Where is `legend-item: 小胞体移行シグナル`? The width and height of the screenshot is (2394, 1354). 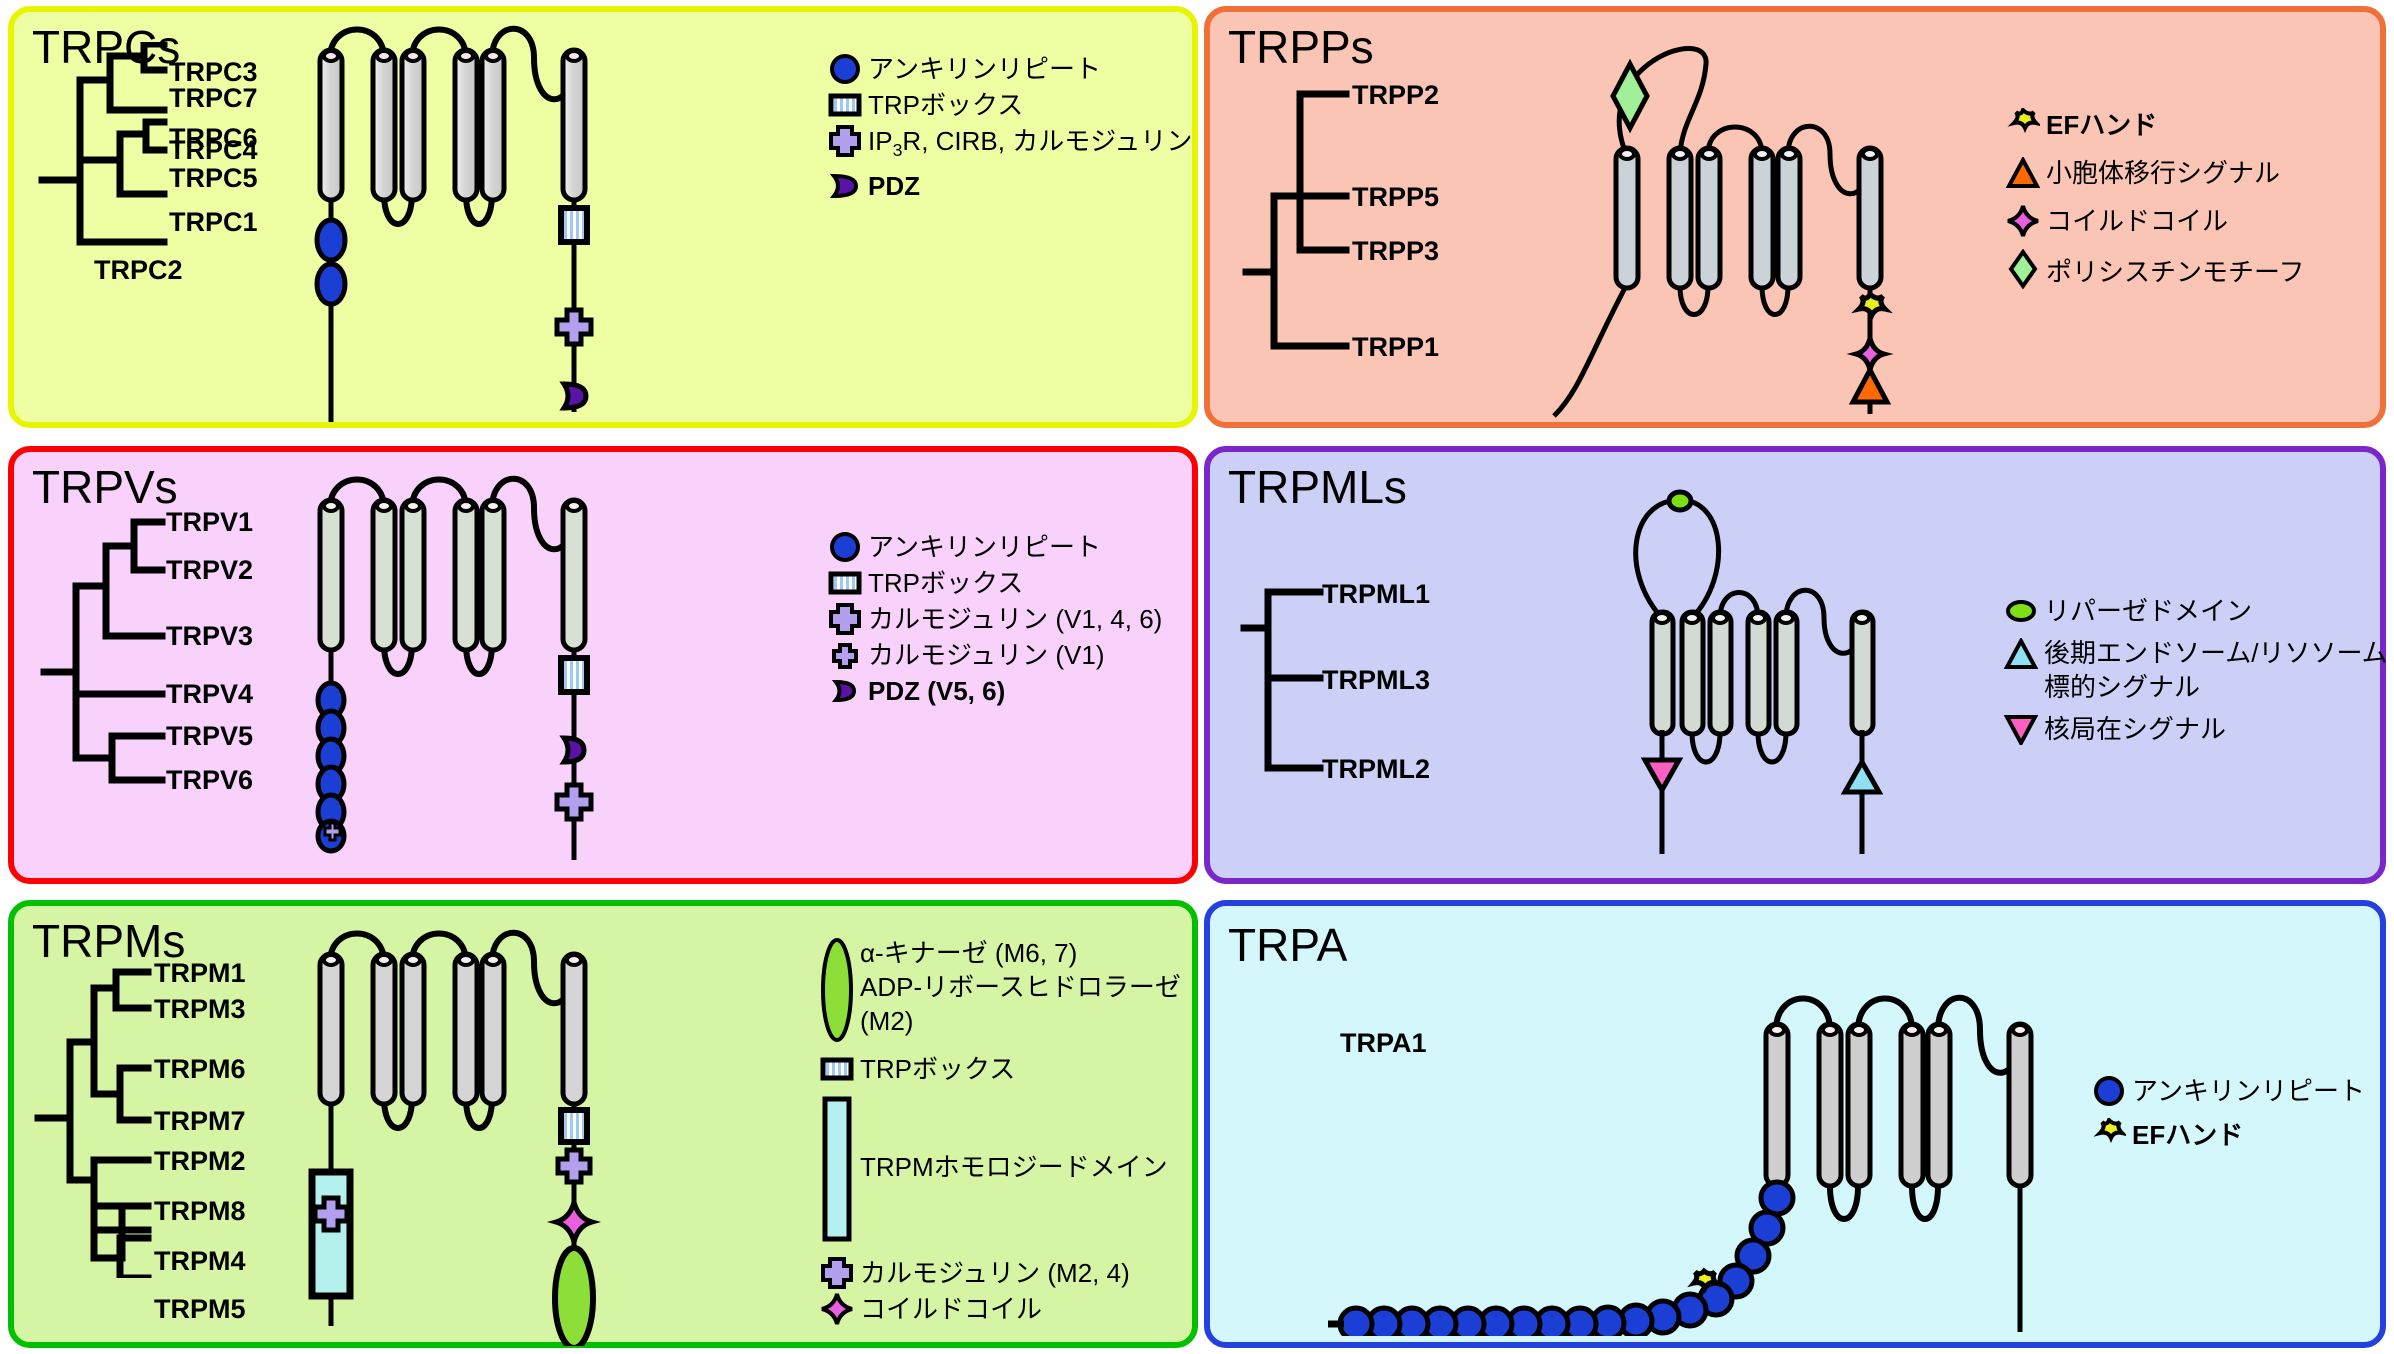
legend-item: 小胞体移行シグナル is located at coordinates (2152, 173).